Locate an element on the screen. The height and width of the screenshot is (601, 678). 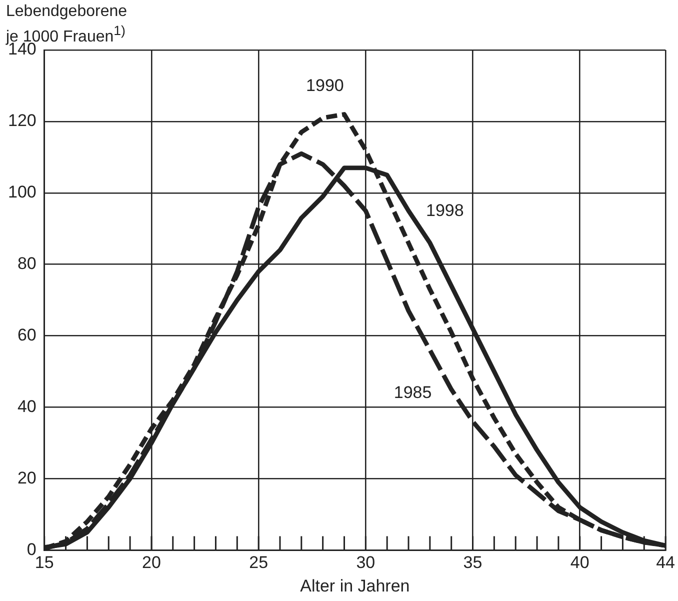
y-tick-label: 80 is located at coordinates (26, 264).